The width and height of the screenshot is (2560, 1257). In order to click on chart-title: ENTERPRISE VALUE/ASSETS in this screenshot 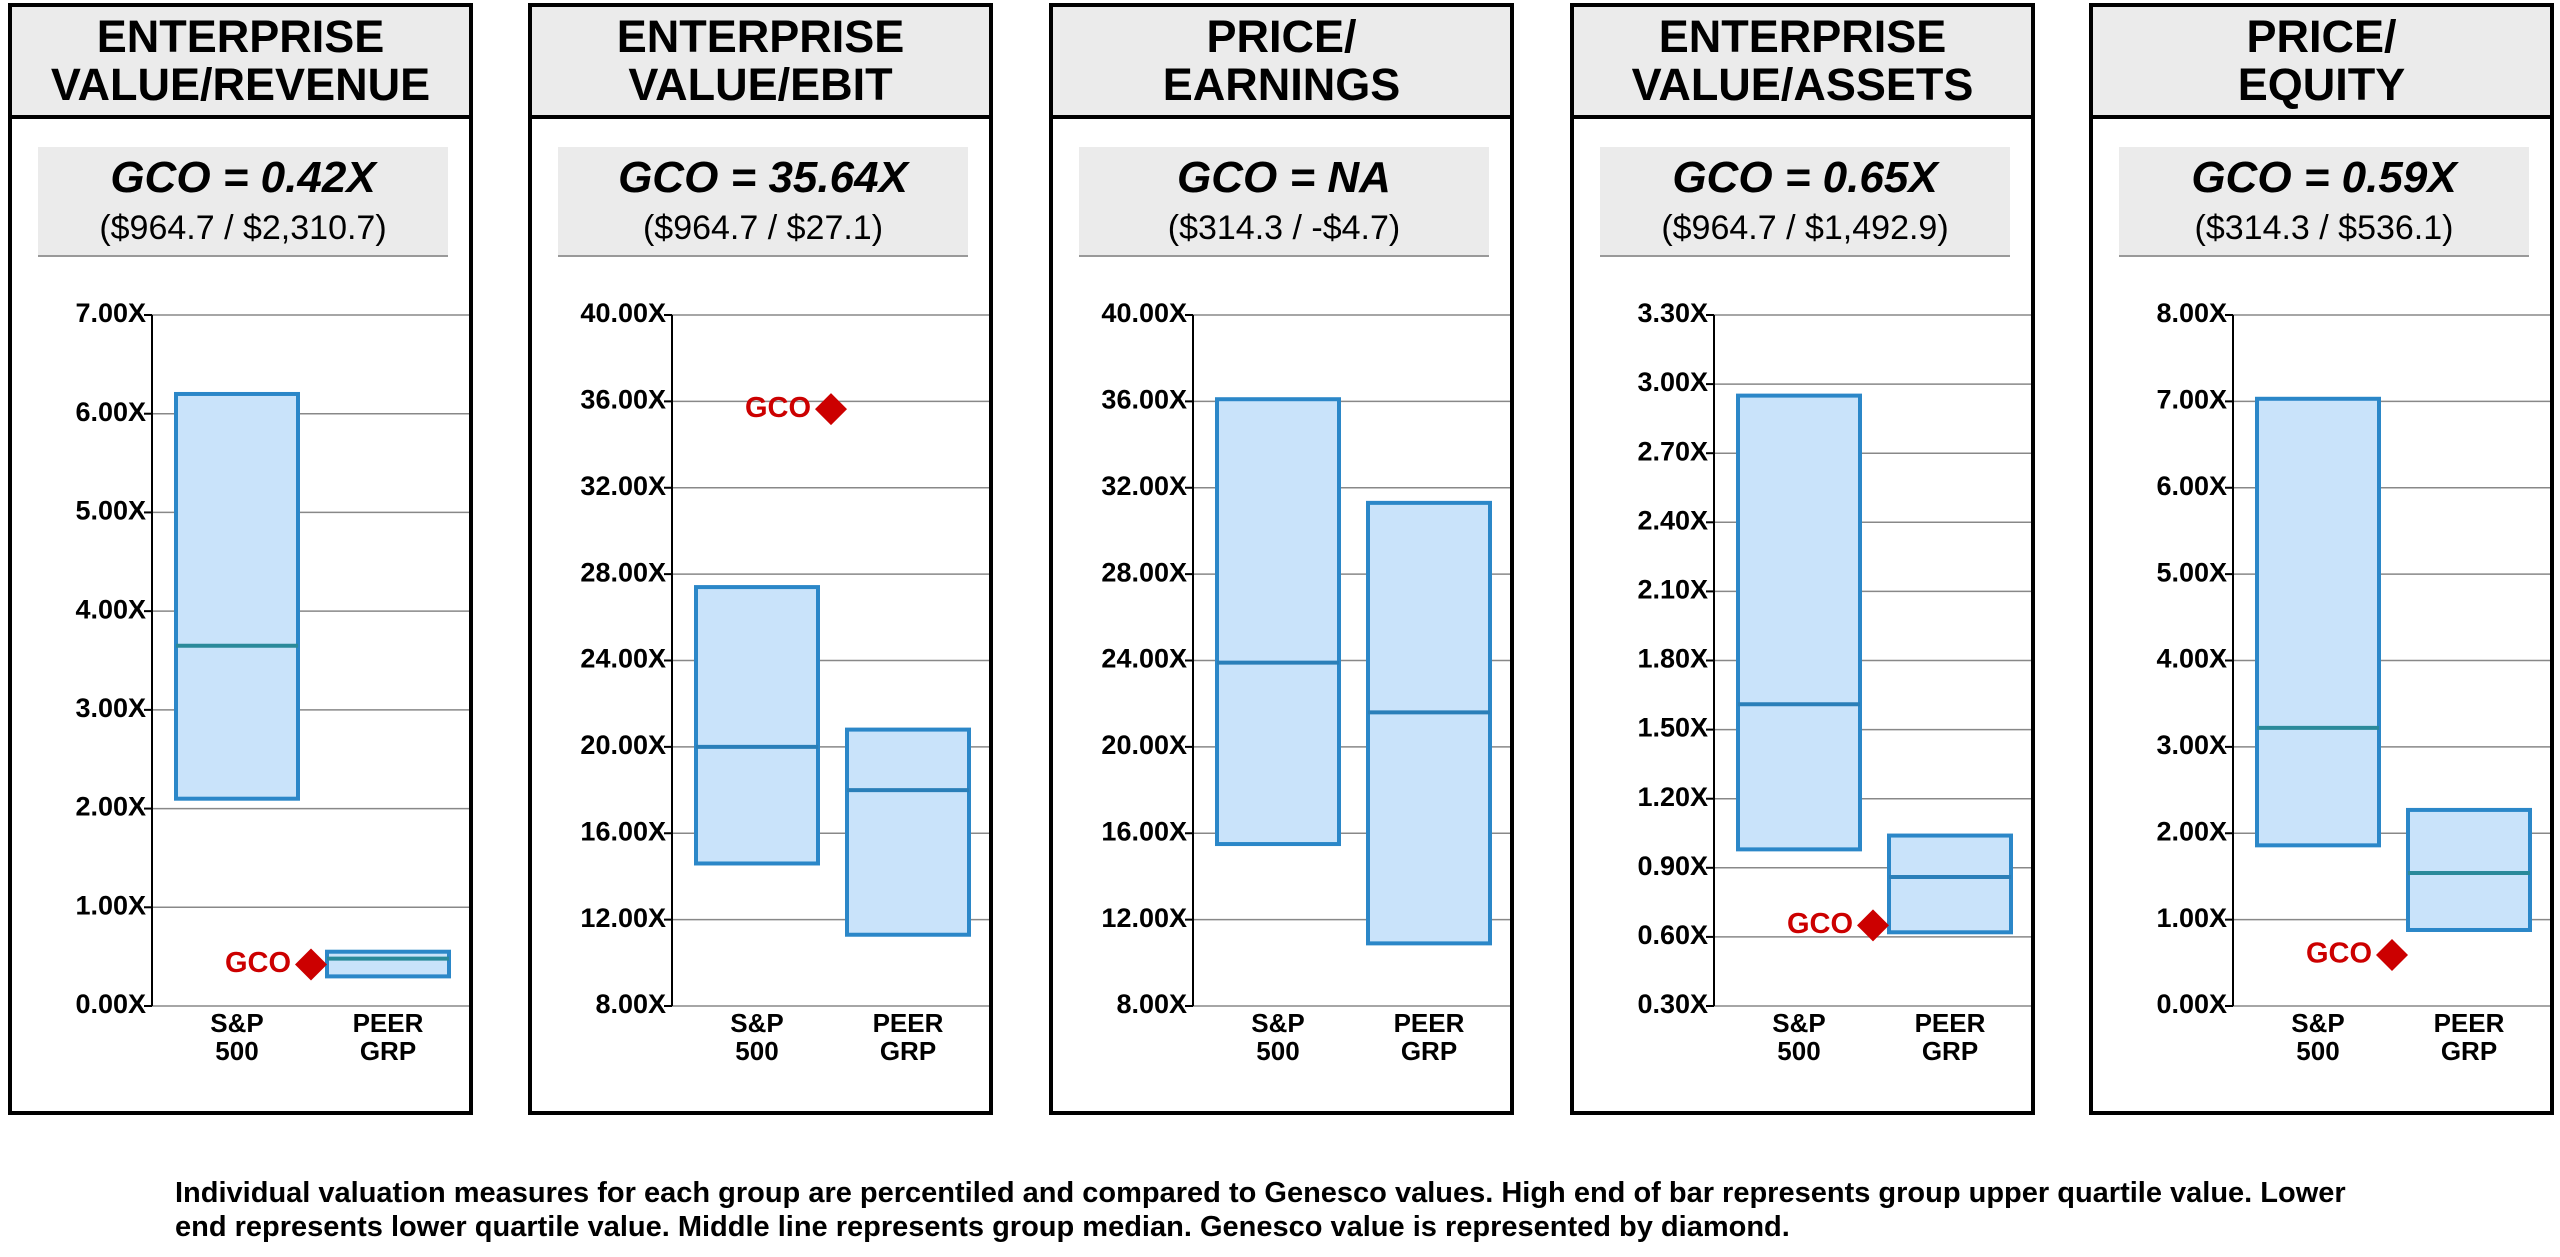, I will do `click(1802, 63)`.